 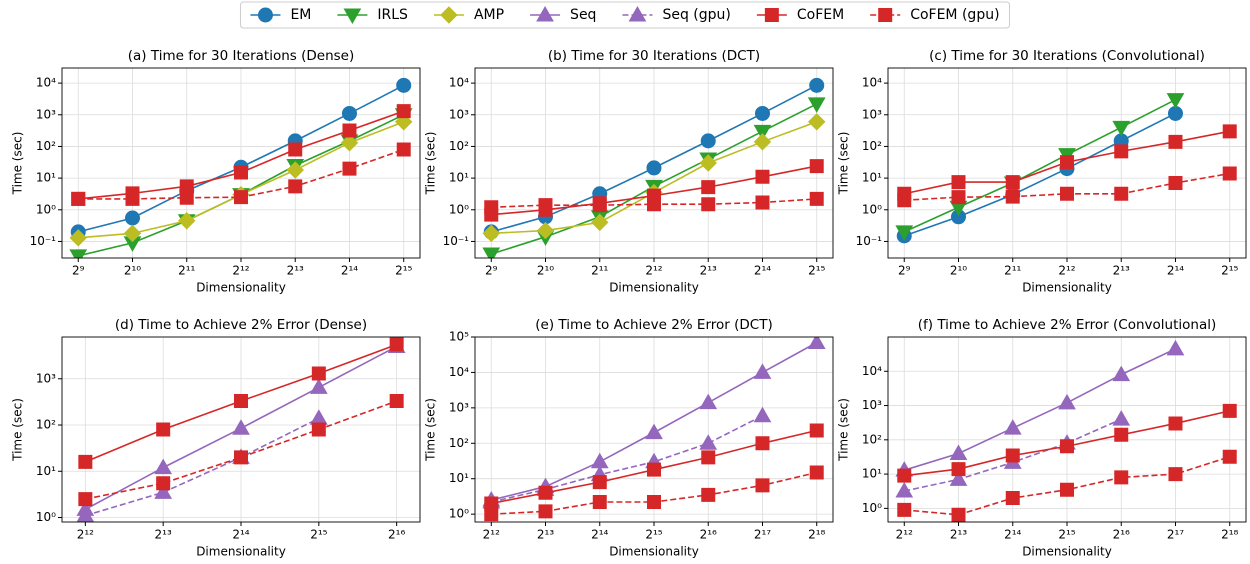 What do you see at coordinates (43, 241) in the screenshot?
I see `y-tick-label: 10⁻¹` at bounding box center [43, 241].